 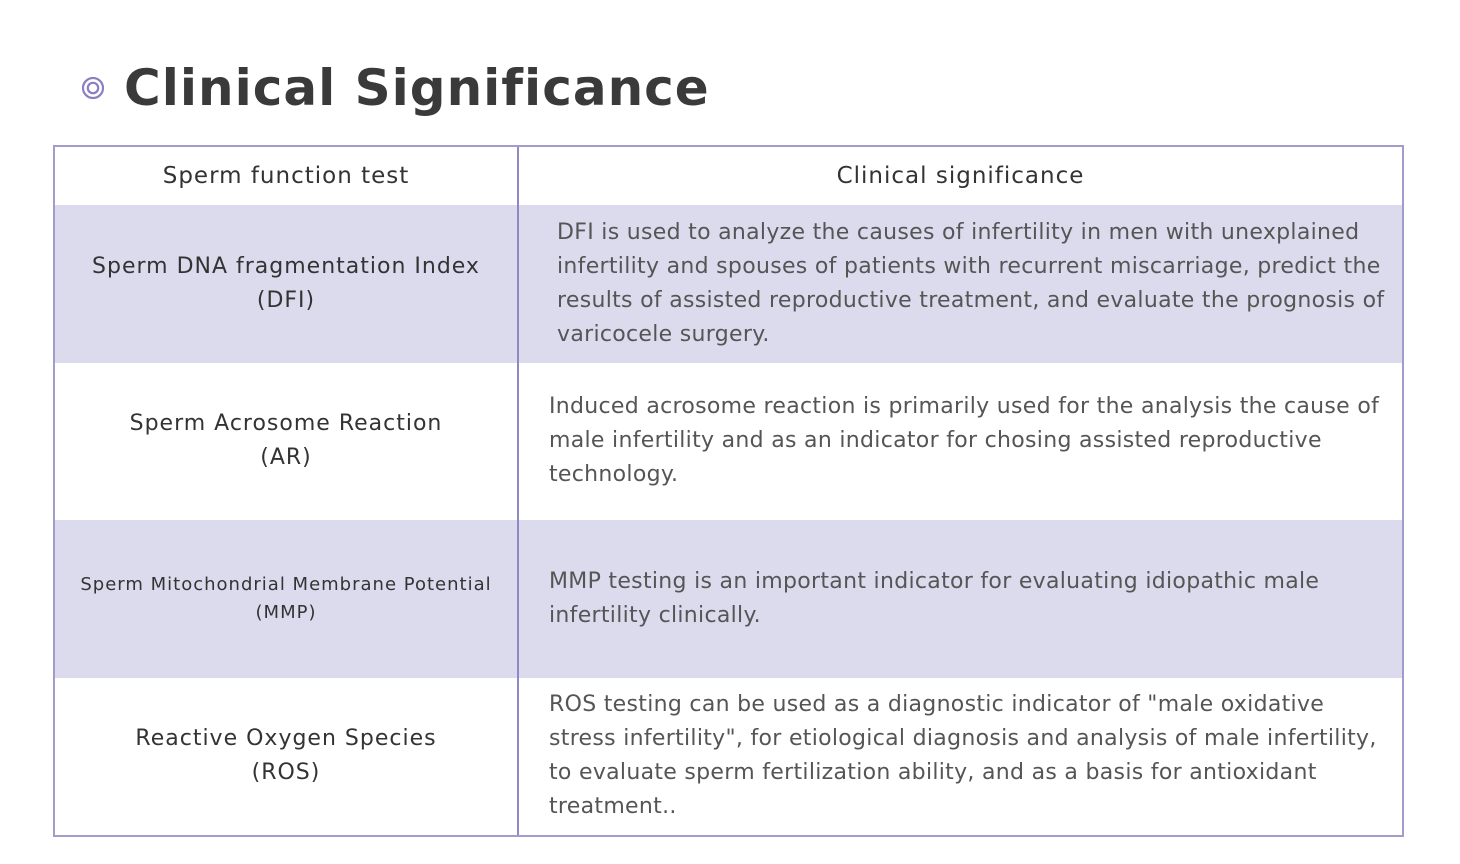 What do you see at coordinates (286, 612) in the screenshot?
I see `test-abbr: (MMP)` at bounding box center [286, 612].